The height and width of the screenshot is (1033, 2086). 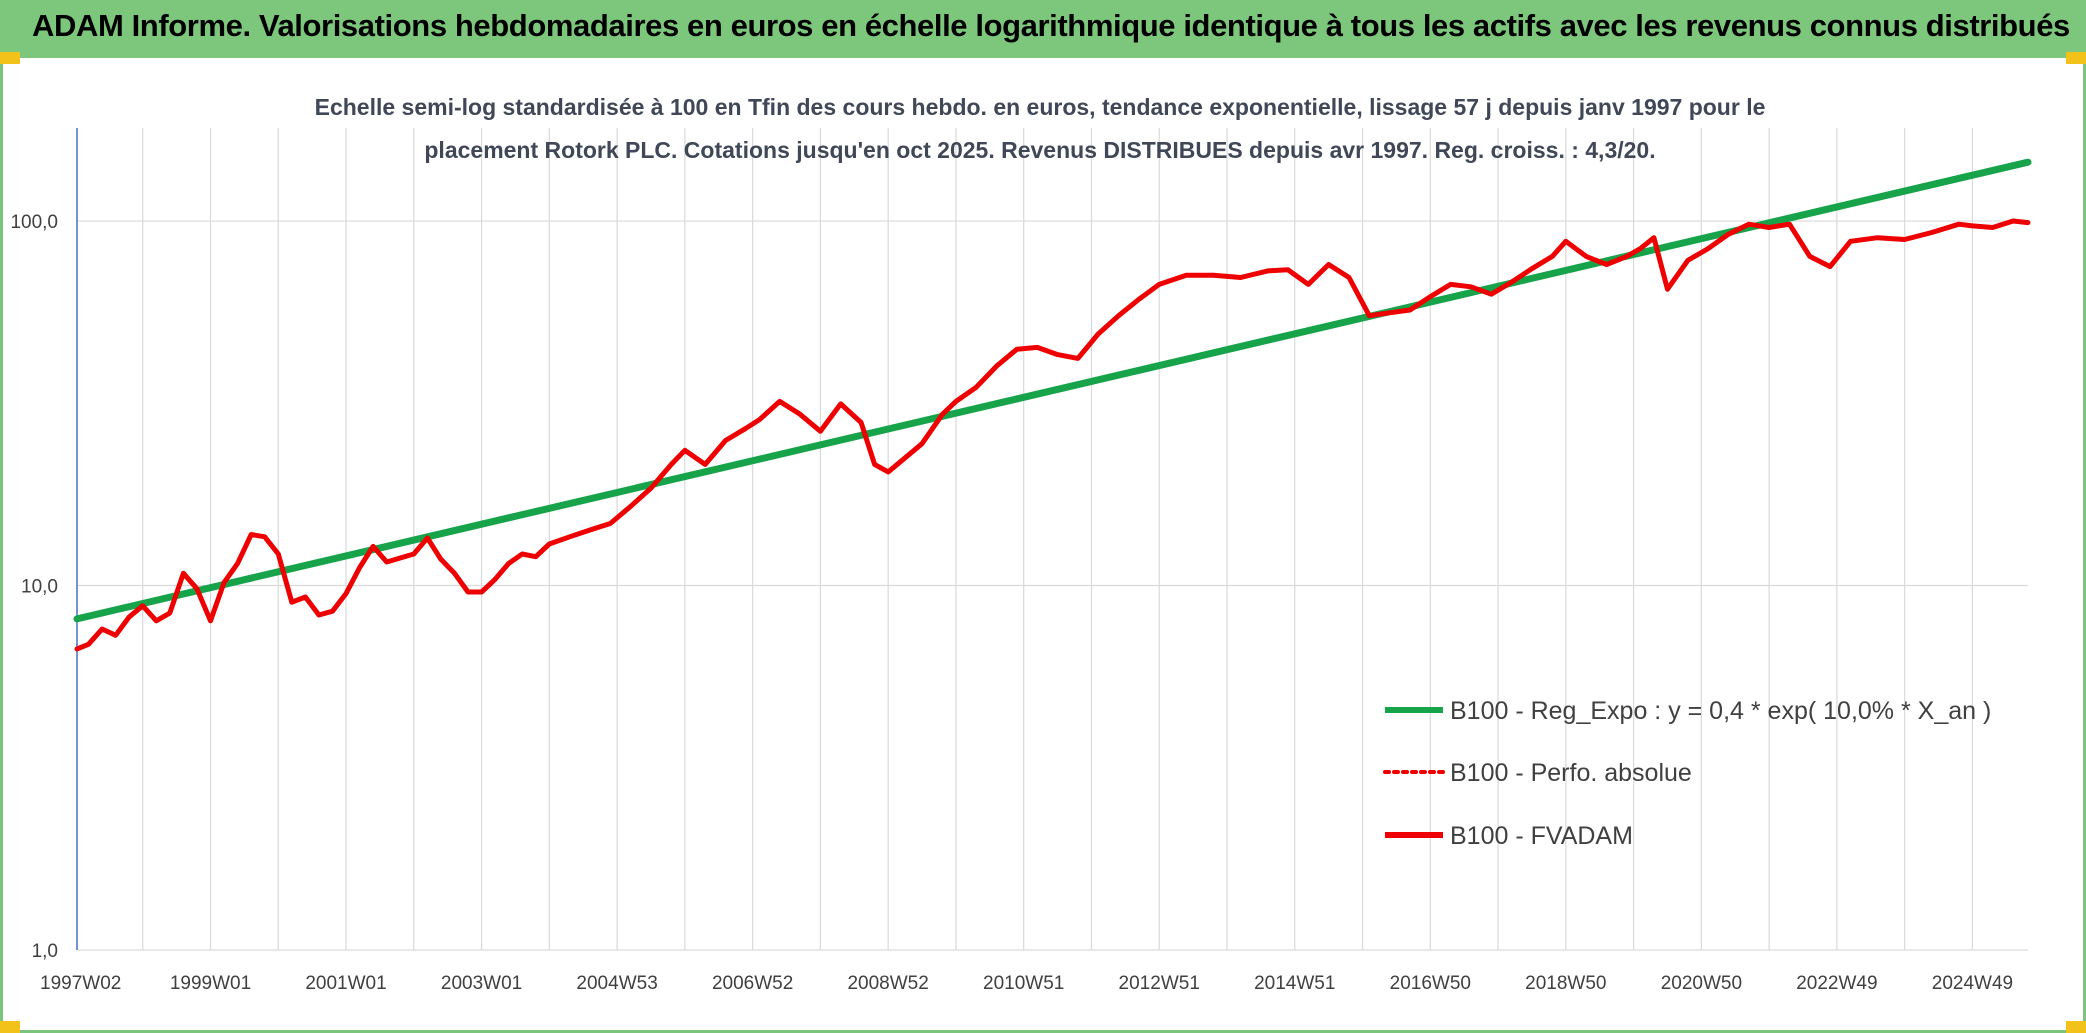 I want to click on x-tick-label: 2024W49, so click(x=1972, y=983).